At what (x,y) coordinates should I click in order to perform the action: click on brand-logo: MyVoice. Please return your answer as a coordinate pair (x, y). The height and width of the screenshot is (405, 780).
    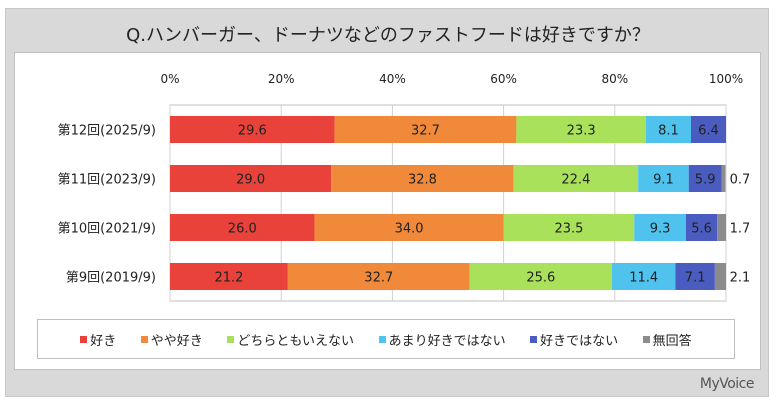
    Looking at the image, I should click on (727, 384).